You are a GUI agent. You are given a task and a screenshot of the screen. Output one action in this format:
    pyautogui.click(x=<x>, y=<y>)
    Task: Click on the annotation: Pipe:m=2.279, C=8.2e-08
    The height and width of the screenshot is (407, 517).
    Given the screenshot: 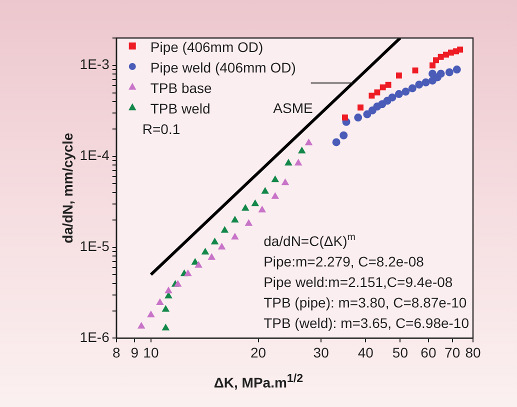 What is the action you would take?
    pyautogui.click(x=344, y=262)
    